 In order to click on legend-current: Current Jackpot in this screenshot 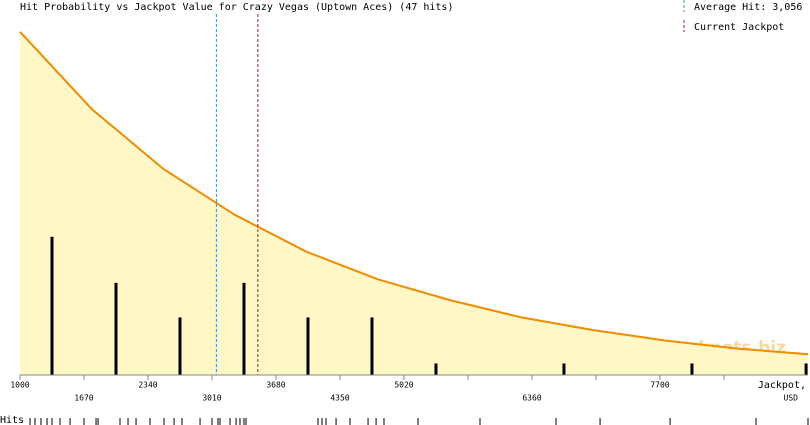, I will do `click(739, 27)`.